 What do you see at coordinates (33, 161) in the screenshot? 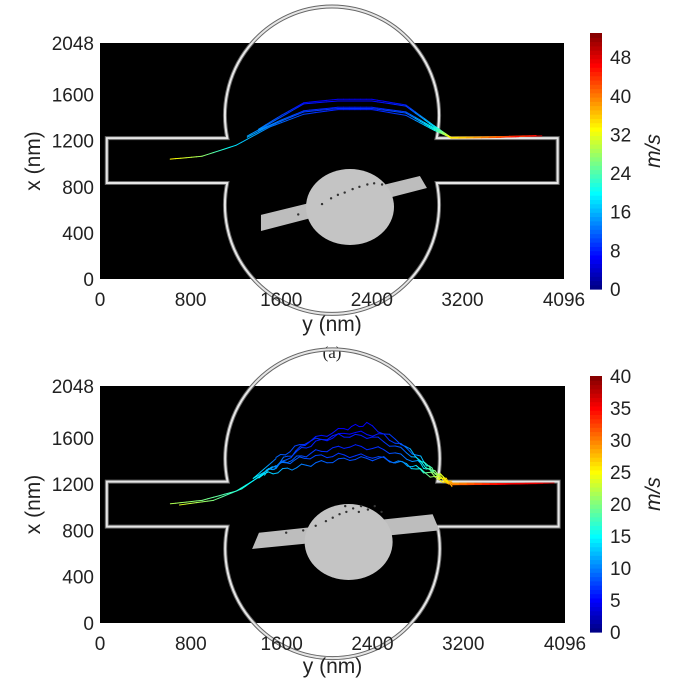
I see `y-axis-label: x (nm)` at bounding box center [33, 161].